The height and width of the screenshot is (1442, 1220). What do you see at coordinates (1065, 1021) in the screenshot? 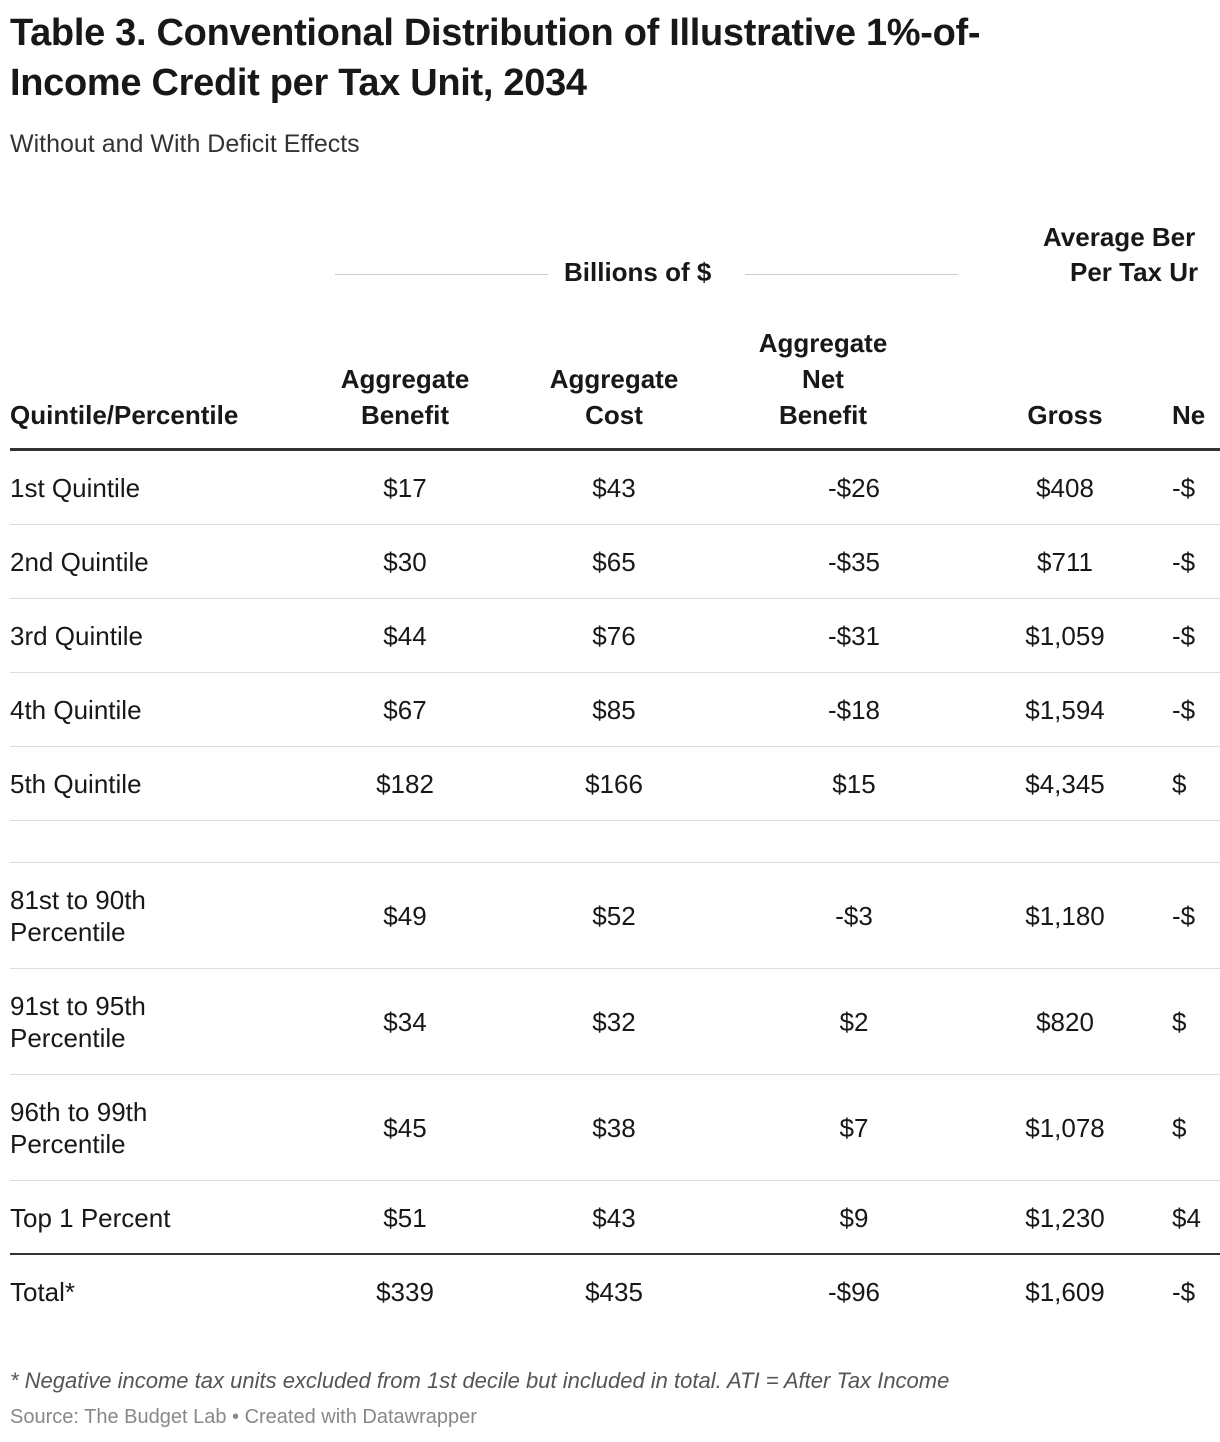
I see `cell: $820` at bounding box center [1065, 1021].